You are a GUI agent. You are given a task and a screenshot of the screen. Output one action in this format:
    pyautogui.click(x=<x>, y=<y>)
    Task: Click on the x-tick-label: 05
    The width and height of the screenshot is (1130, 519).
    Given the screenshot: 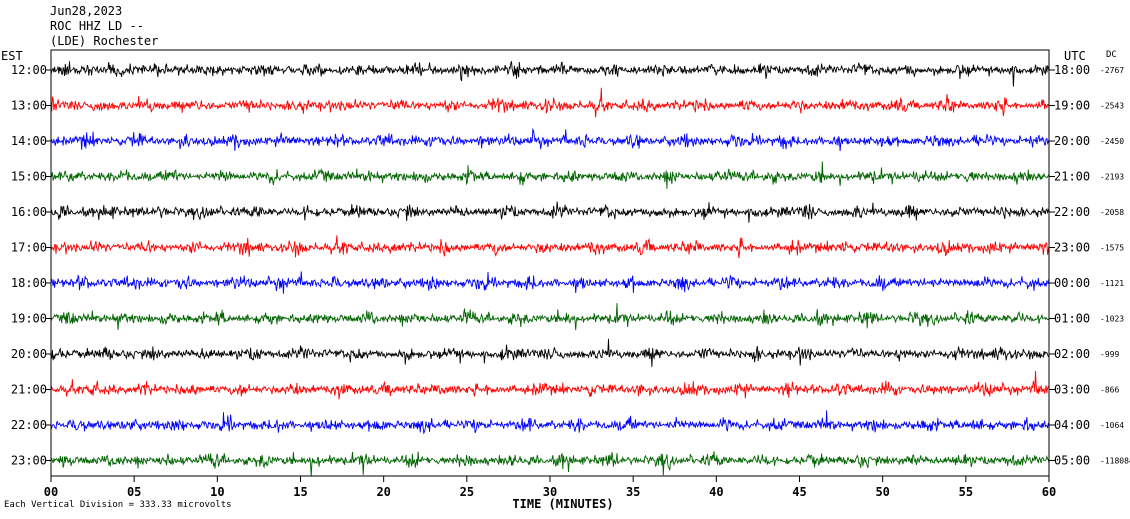 What is the action you would take?
    pyautogui.click(x=134, y=492)
    